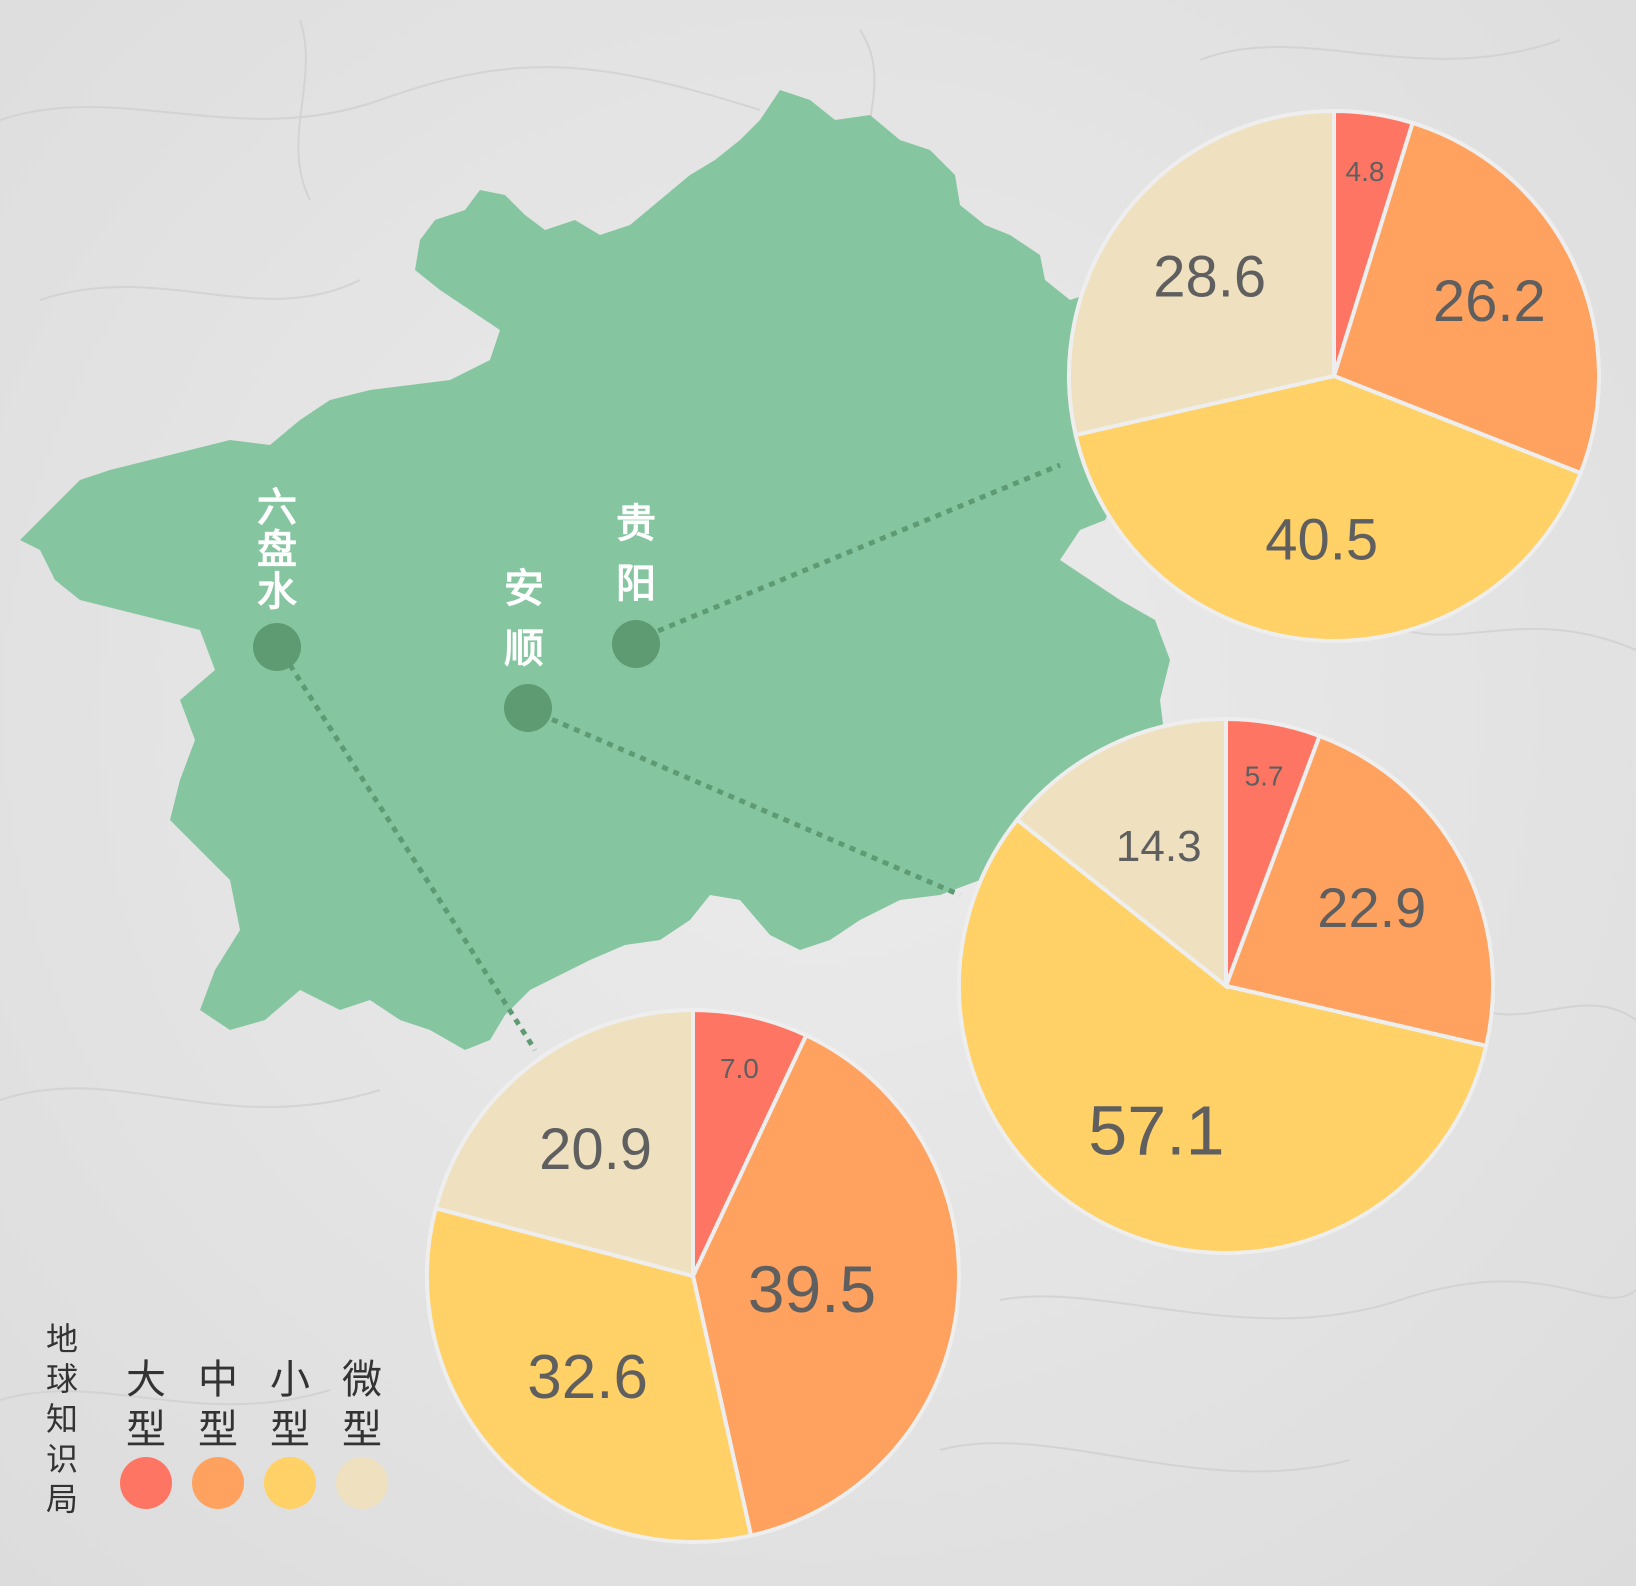 This screenshot has height=1586, width=1636. What do you see at coordinates (146, 1380) in the screenshot?
I see `svg-text: 大` at bounding box center [146, 1380].